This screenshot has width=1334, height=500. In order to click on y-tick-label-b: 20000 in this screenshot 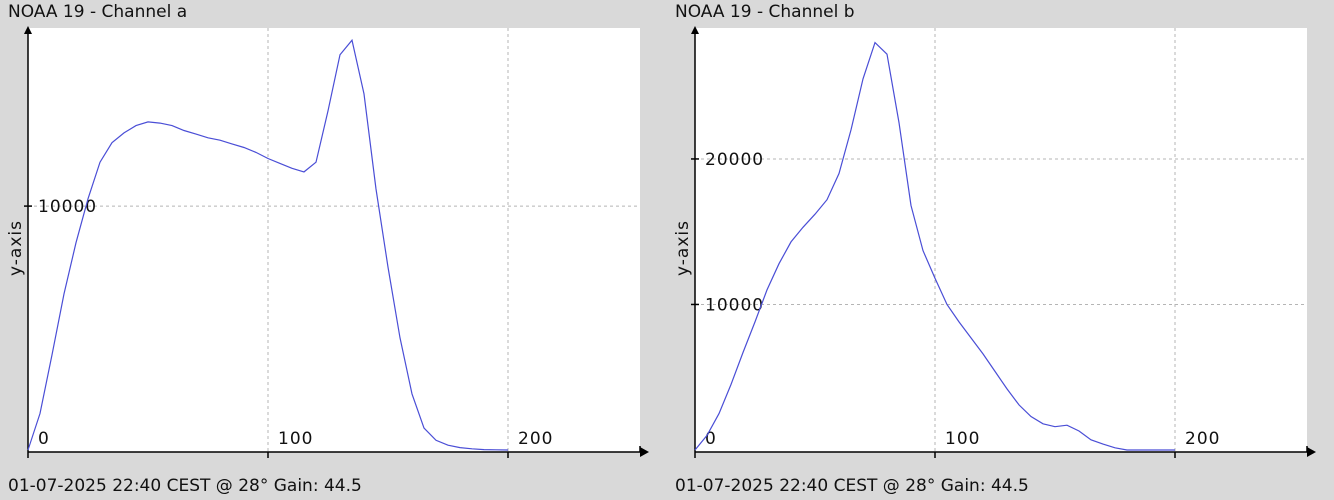, I will do `click(734, 160)`.